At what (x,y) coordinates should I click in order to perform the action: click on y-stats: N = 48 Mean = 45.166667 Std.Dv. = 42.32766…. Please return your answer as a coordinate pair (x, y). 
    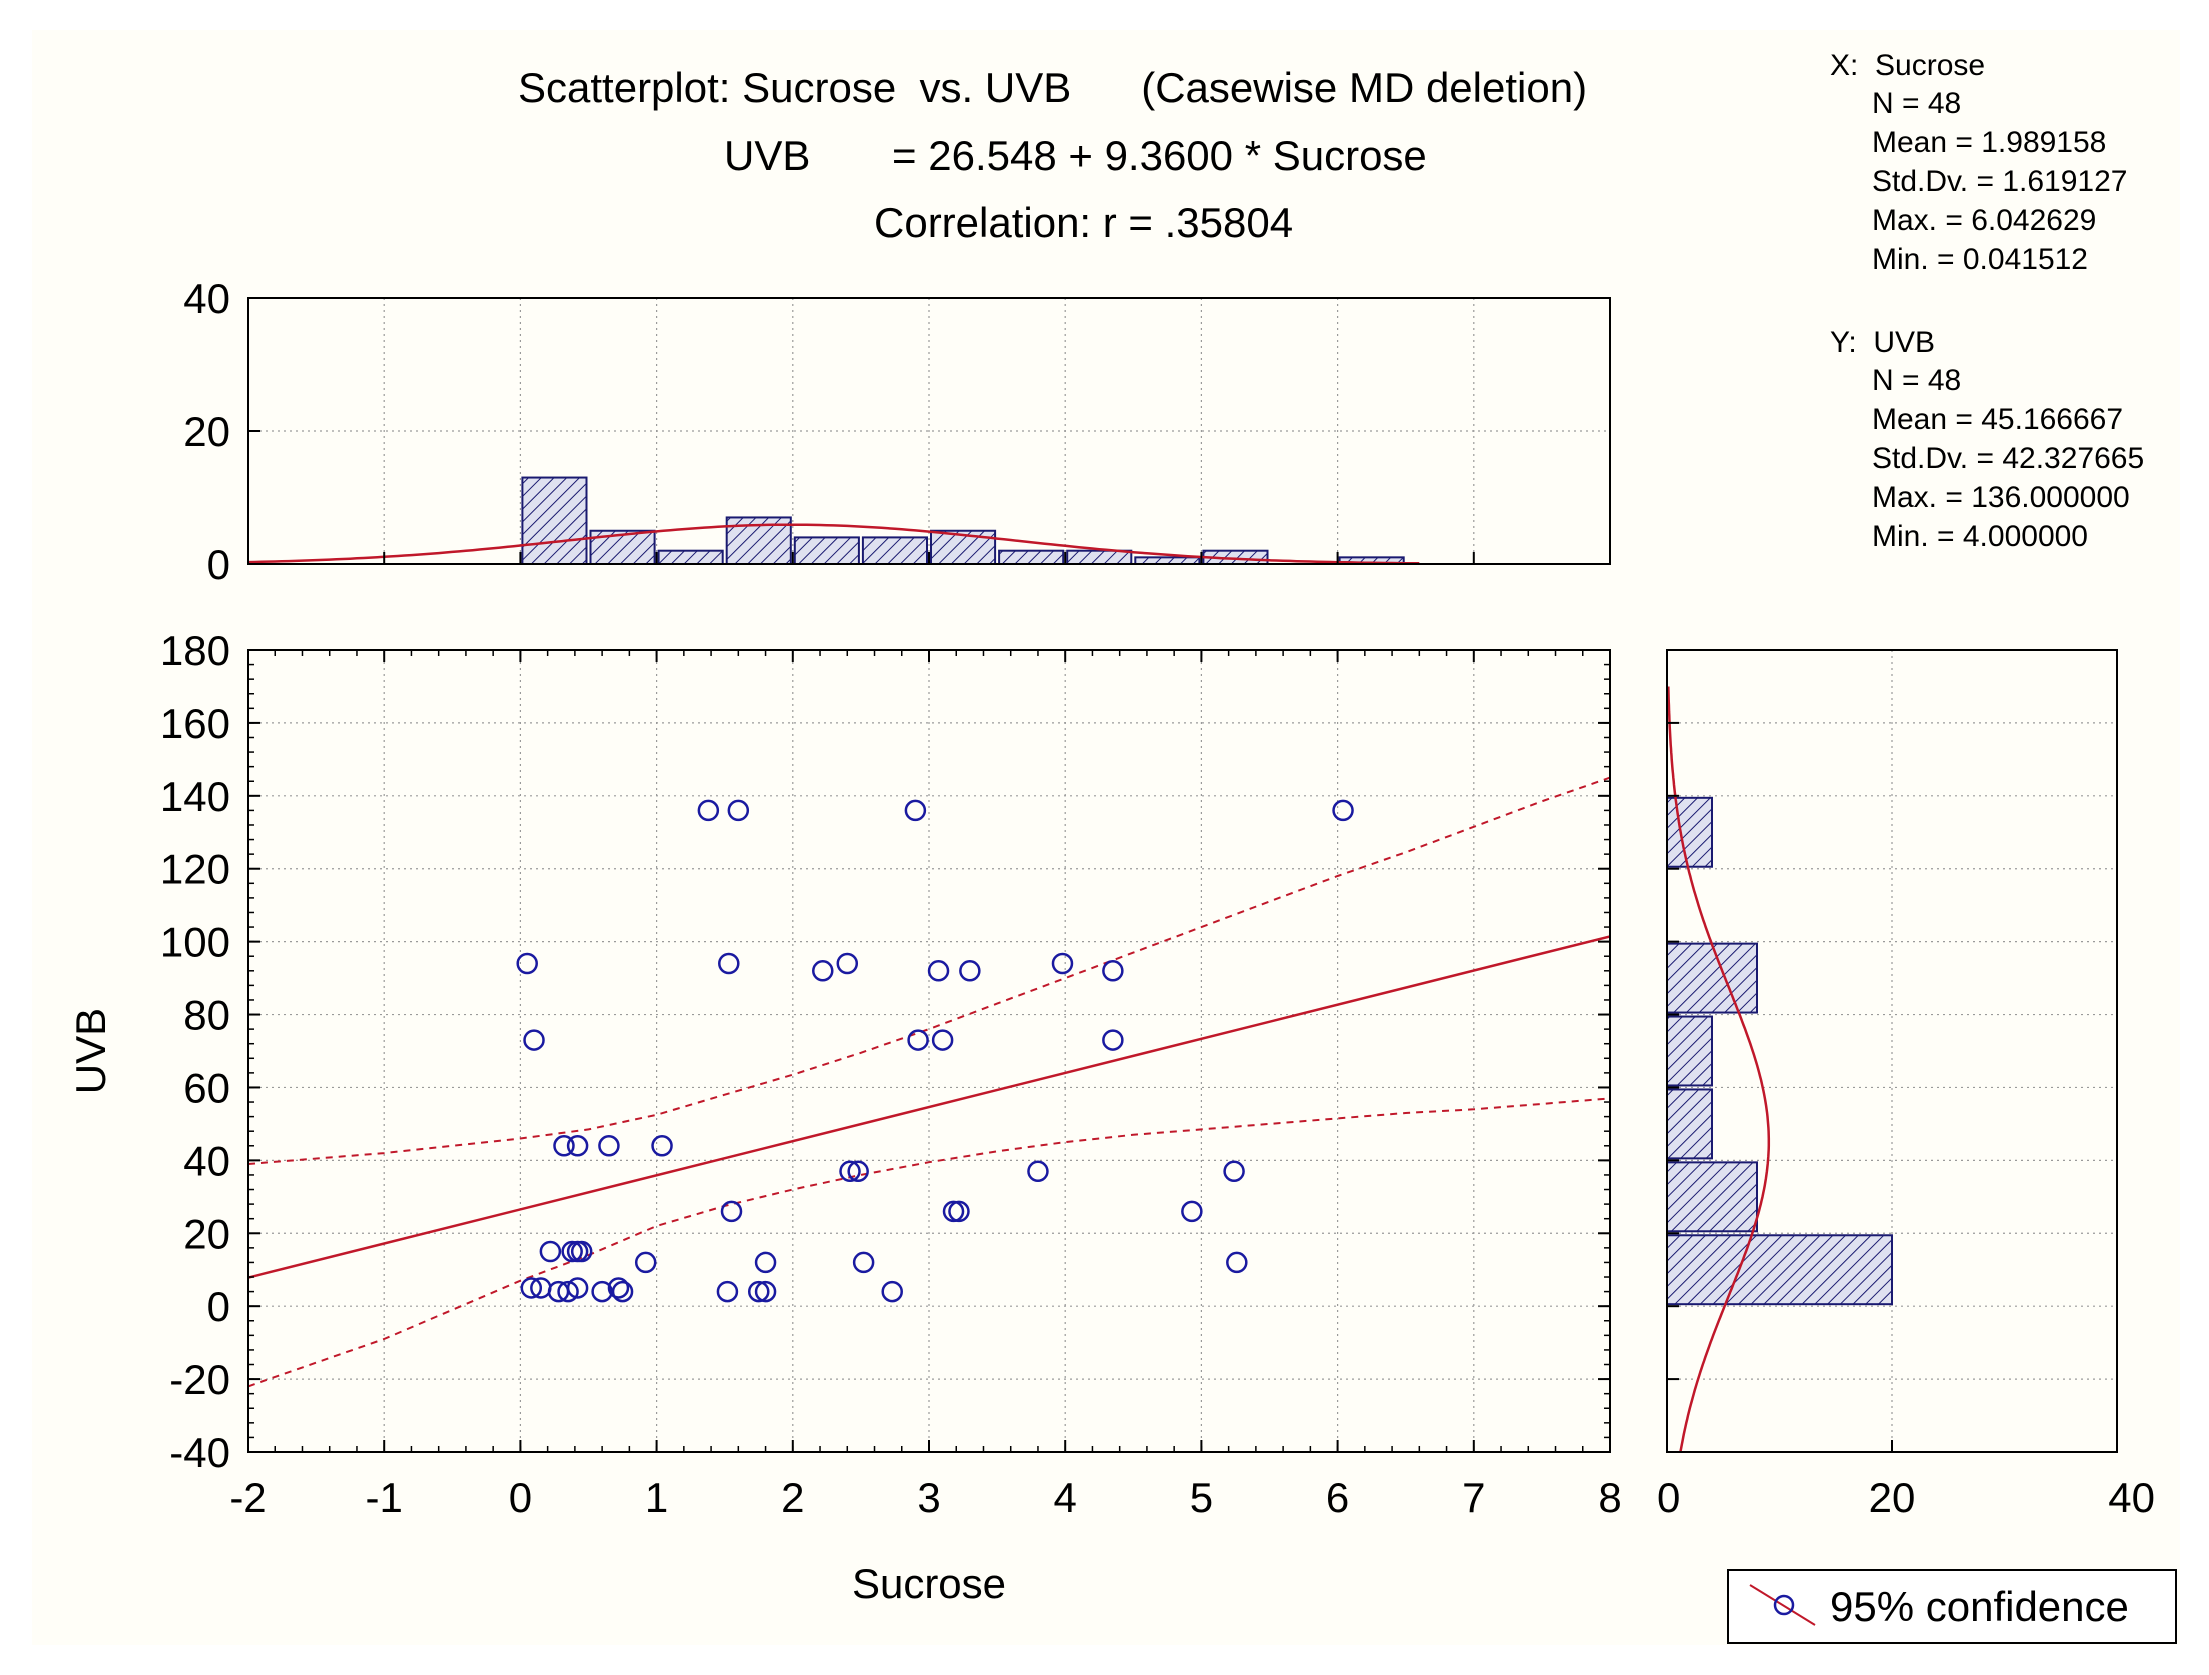
    Looking at the image, I should click on (2008, 458).